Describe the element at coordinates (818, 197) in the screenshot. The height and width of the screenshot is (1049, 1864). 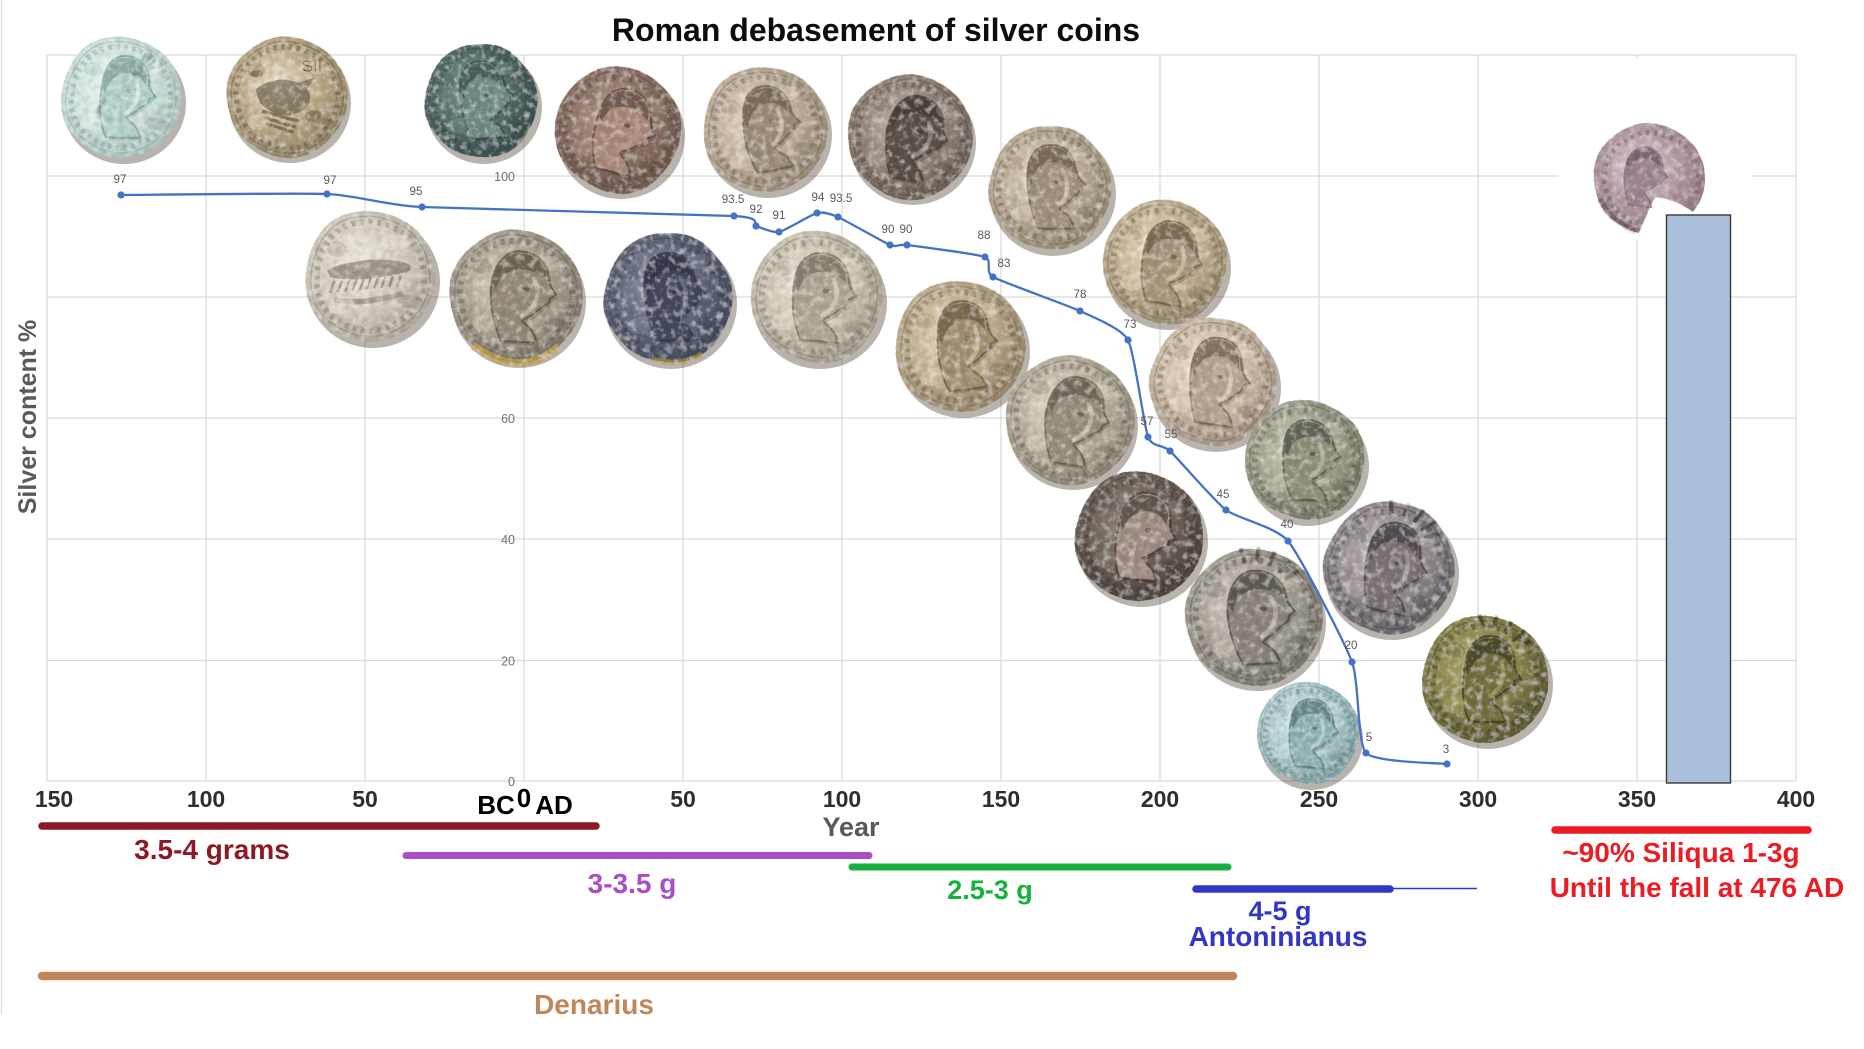
I see `svg-text: 94` at that location.